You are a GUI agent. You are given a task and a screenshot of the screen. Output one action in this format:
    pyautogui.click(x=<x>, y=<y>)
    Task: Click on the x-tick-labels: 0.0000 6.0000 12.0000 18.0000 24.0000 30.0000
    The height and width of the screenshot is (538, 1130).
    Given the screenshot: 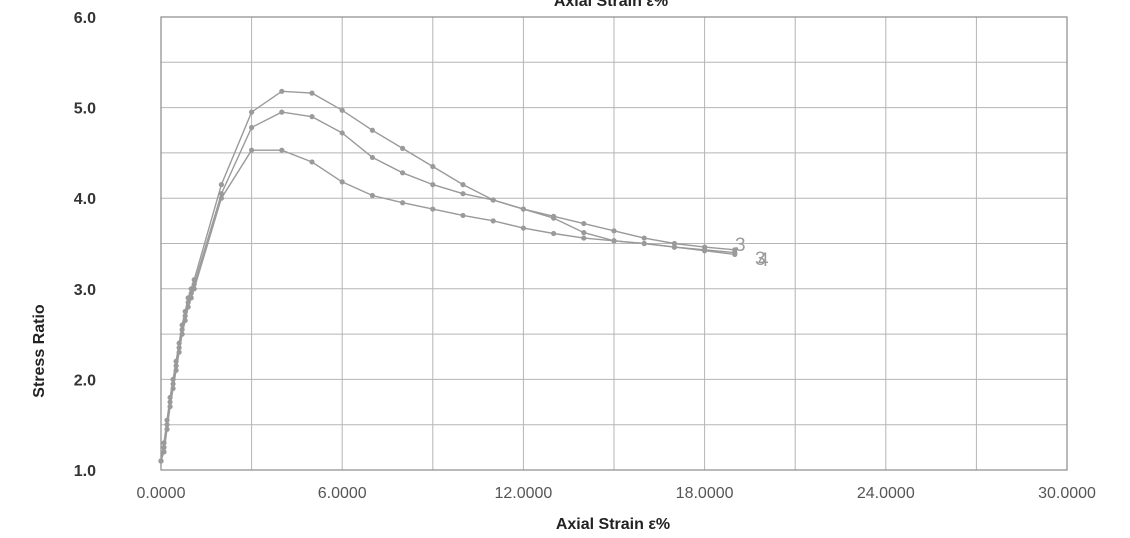 What is the action you would take?
    pyautogui.click(x=616, y=493)
    